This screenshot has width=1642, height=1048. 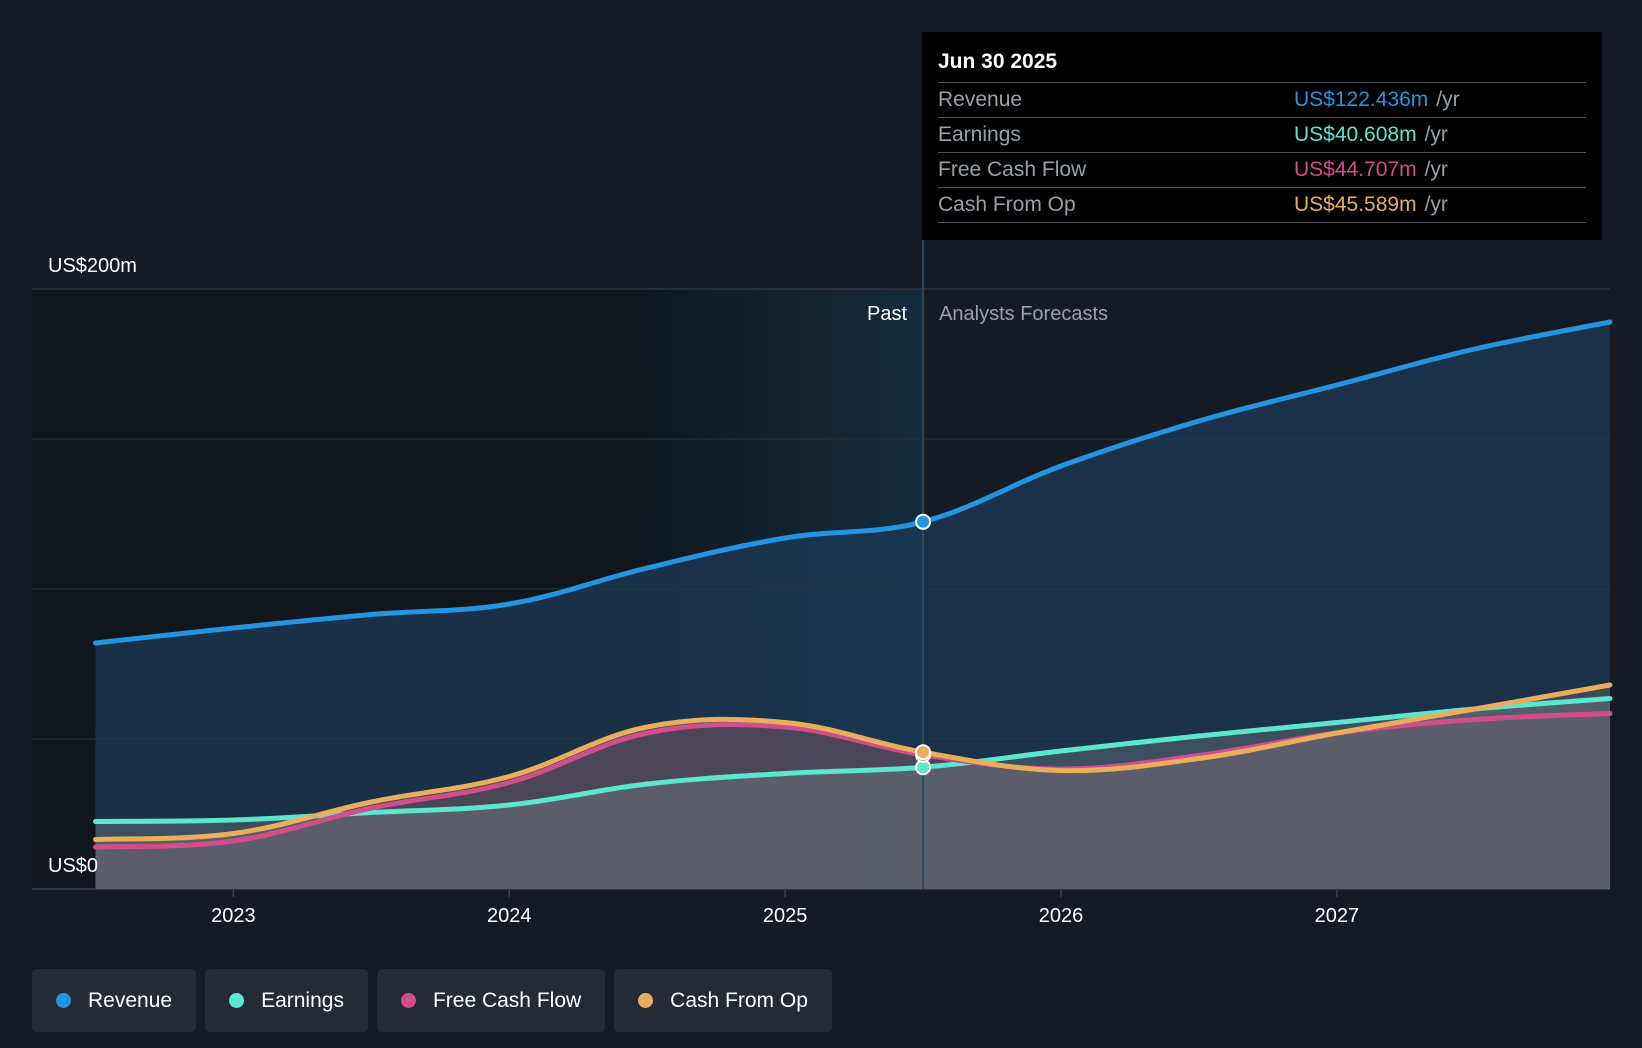 What do you see at coordinates (739, 1000) in the screenshot?
I see `legend-label: Cash From Op` at bounding box center [739, 1000].